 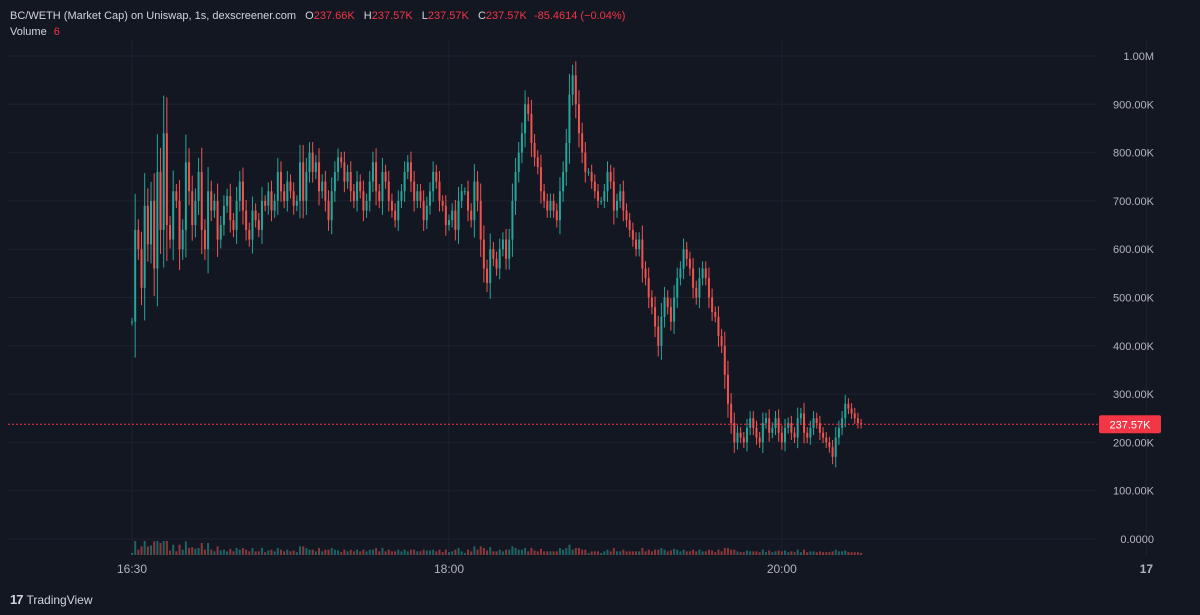 I want to click on close-value: 237.57K, so click(x=506, y=16).